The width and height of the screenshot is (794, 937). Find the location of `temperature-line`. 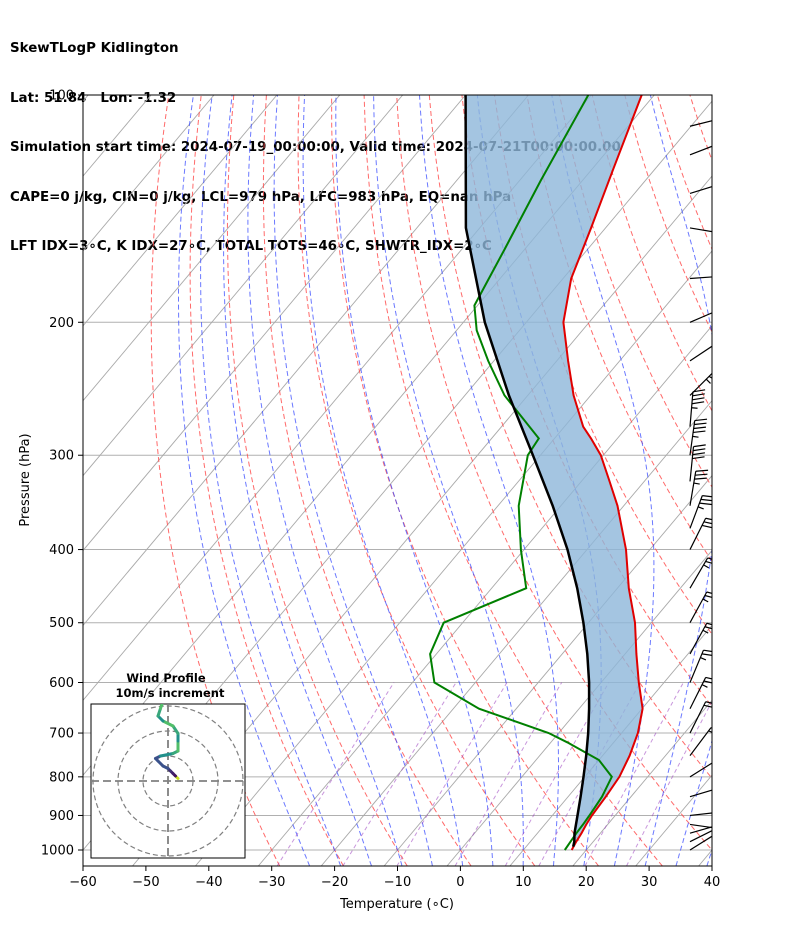

temperature-line is located at coordinates (603, 473).